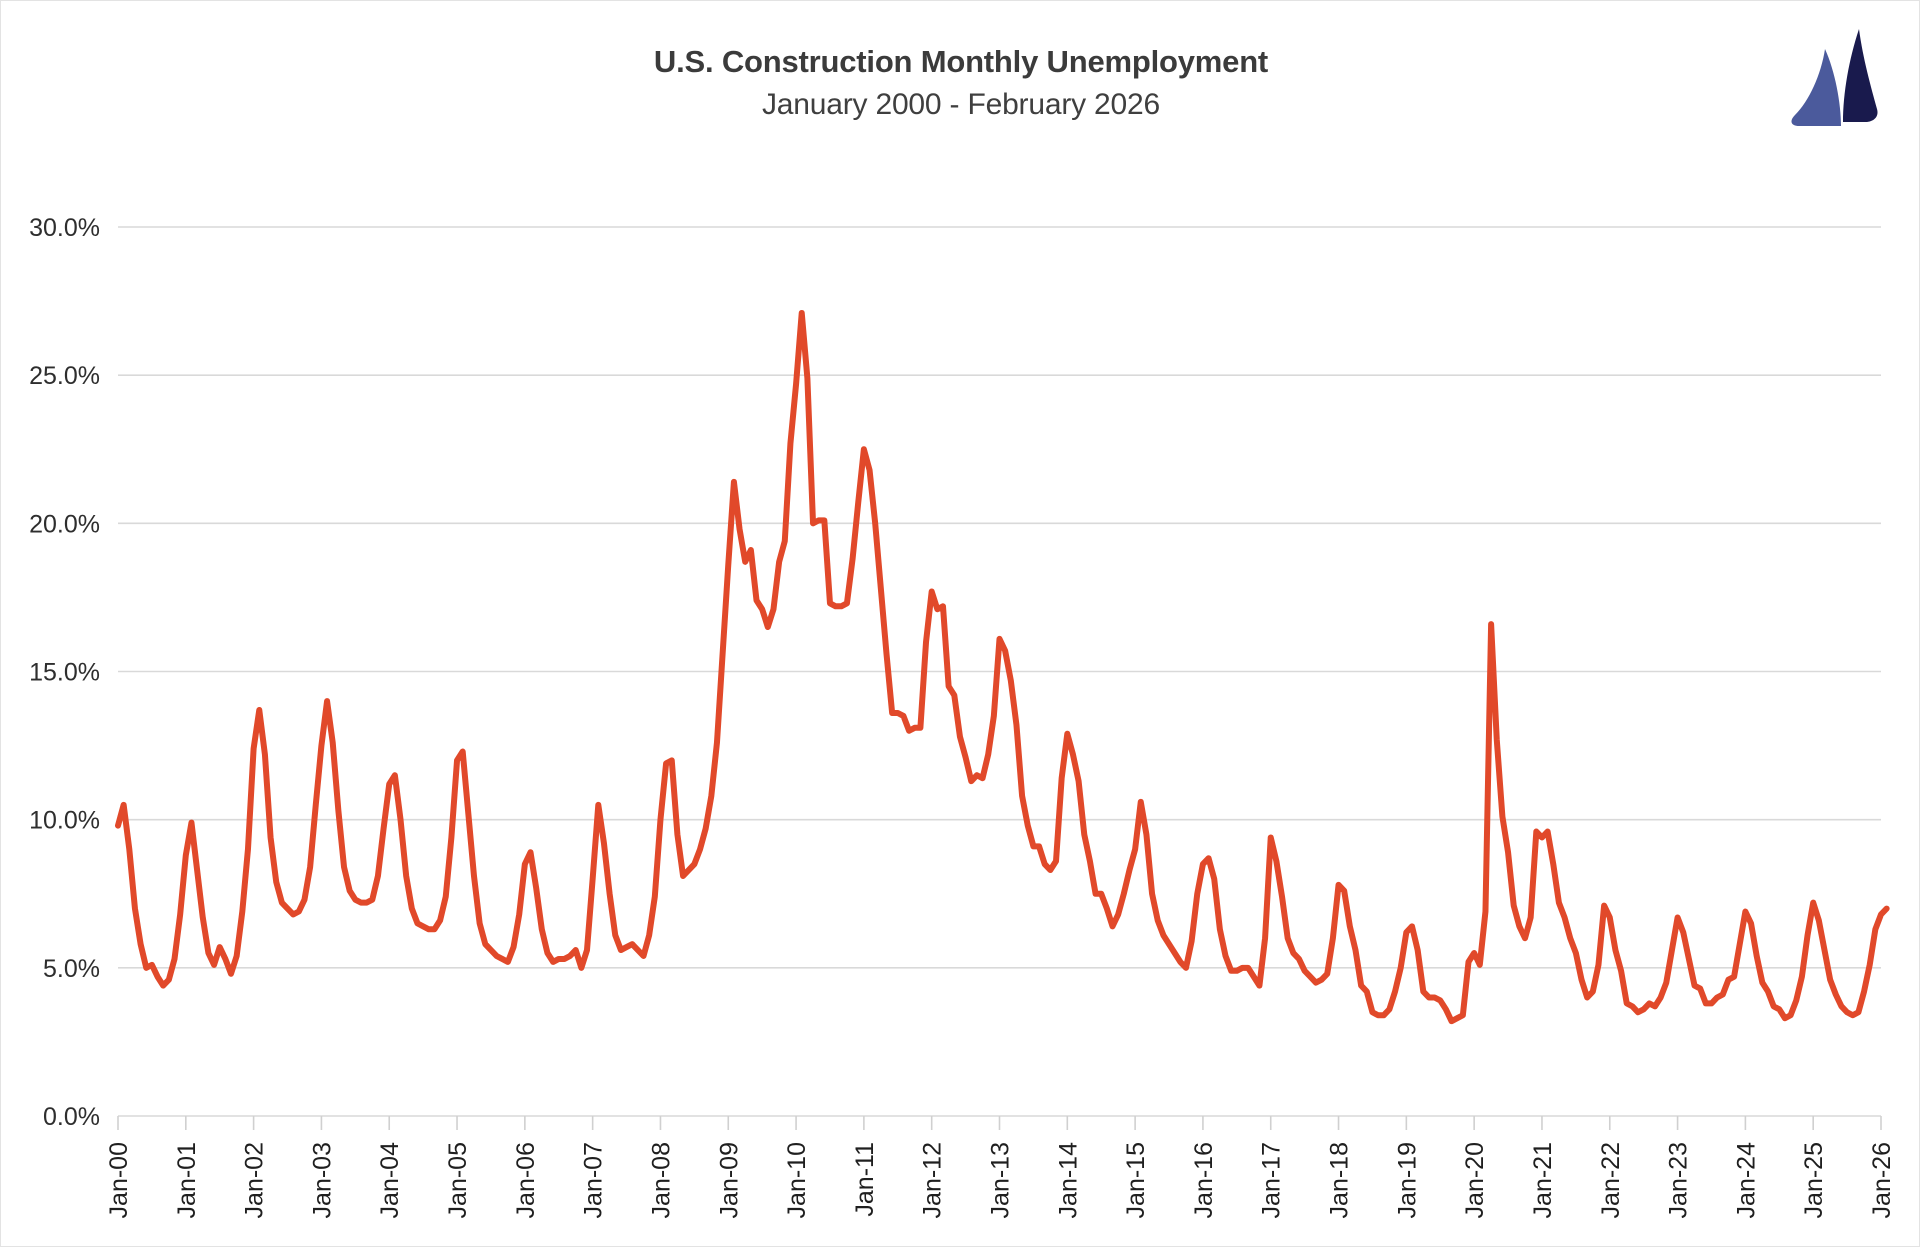 The width and height of the screenshot is (1920, 1248). Describe the element at coordinates (71, 1117) in the screenshot. I see `y-axis-tick-label: 0.0%` at that location.